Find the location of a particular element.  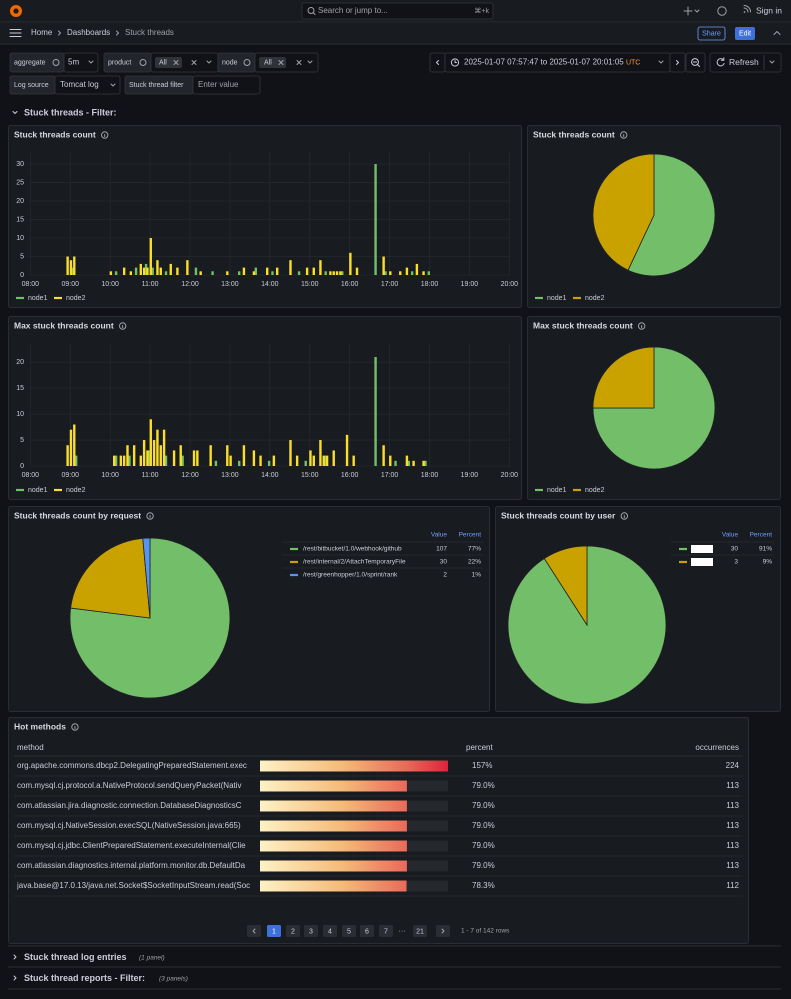

page-button-label: 21 is located at coordinates (420, 931).